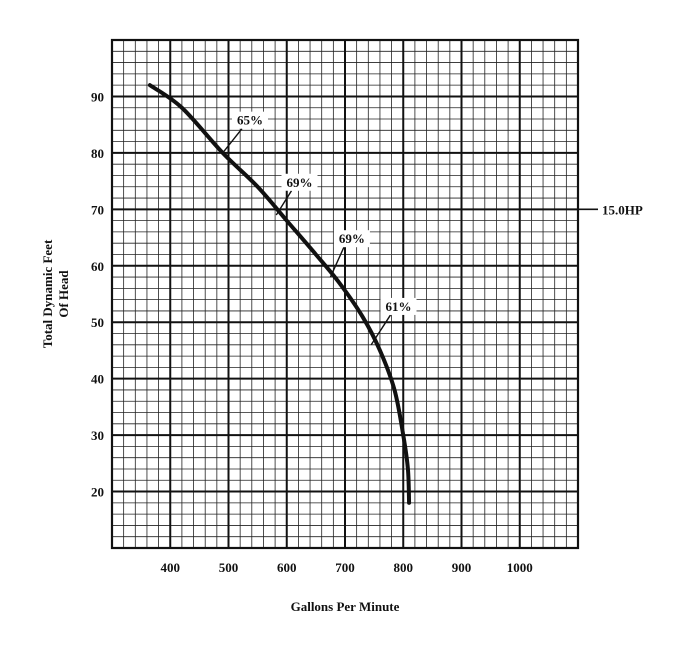  What do you see at coordinates (462, 567) in the screenshot?
I see `x-tick-label: 900` at bounding box center [462, 567].